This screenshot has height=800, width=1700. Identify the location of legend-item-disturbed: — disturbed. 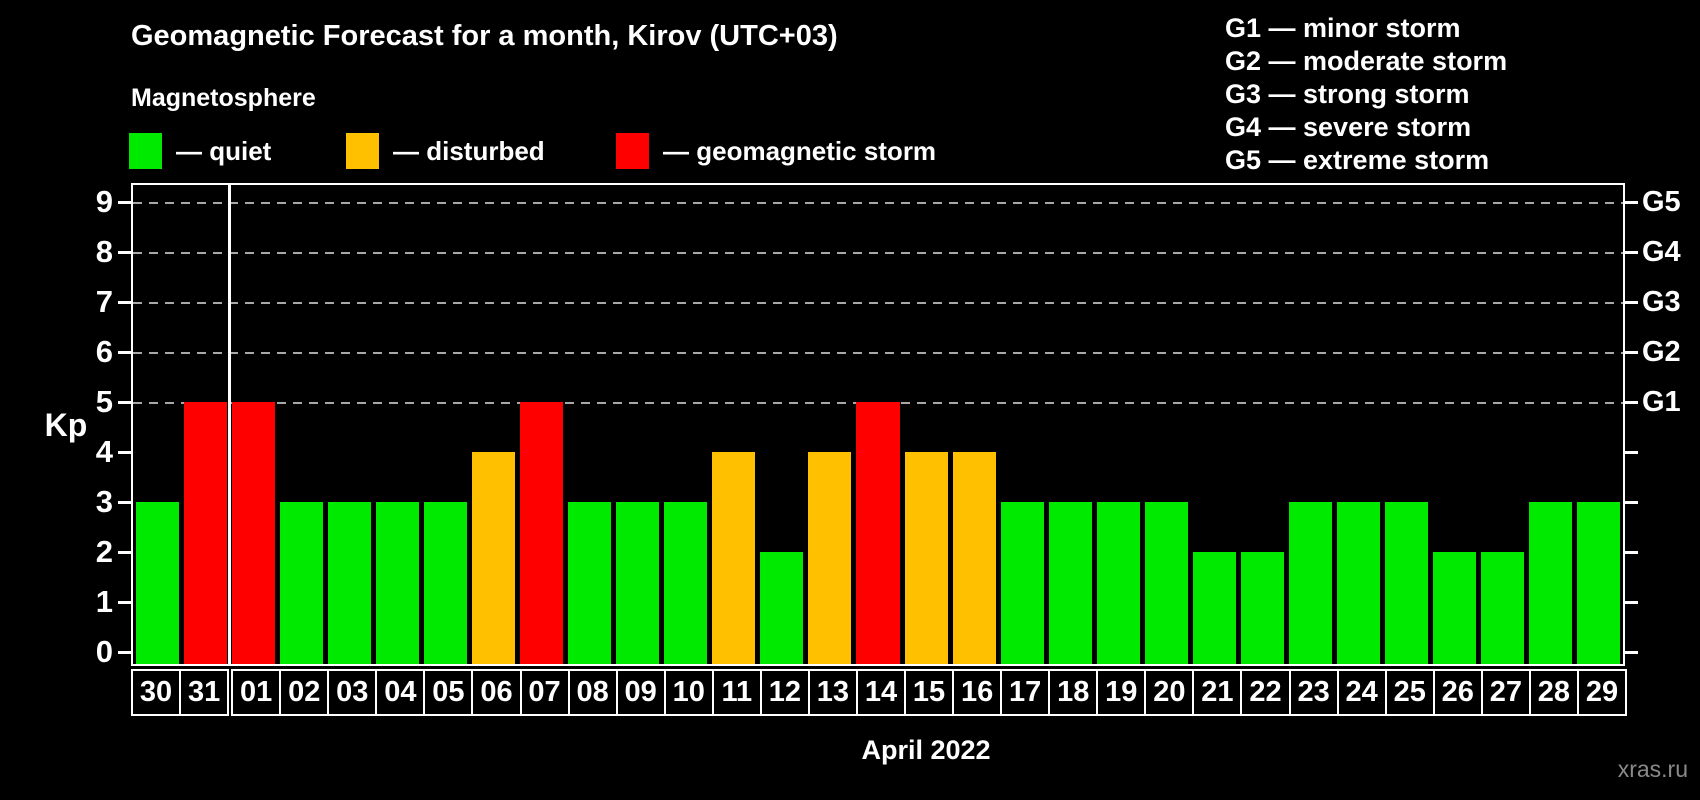
(445, 151).